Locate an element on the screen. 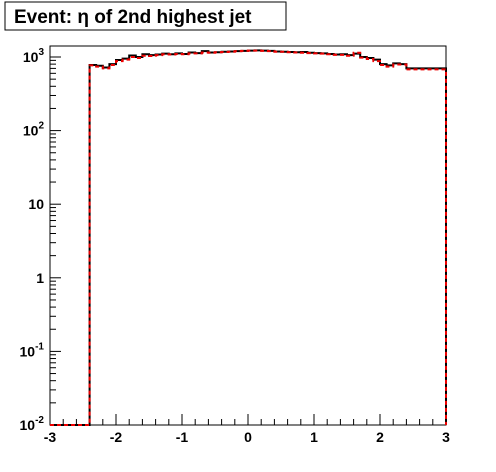 Image resolution: width=496 pixels, height=472 pixels. y-tick-label: 10⁻² is located at coordinates (32, 424).